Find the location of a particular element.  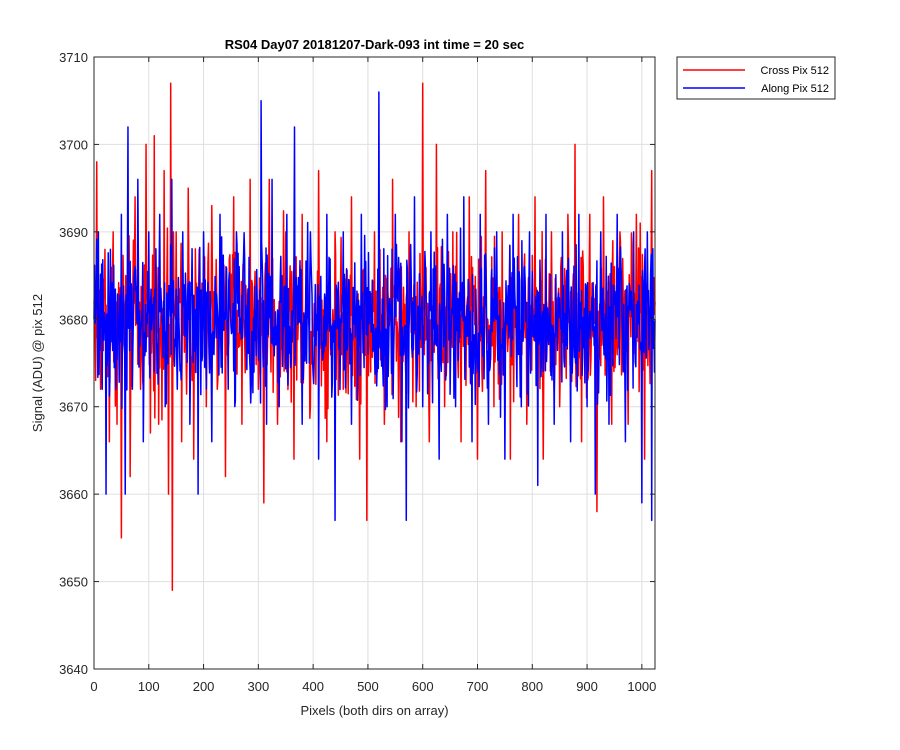

y-tick-label: 3670 is located at coordinates (73, 407).